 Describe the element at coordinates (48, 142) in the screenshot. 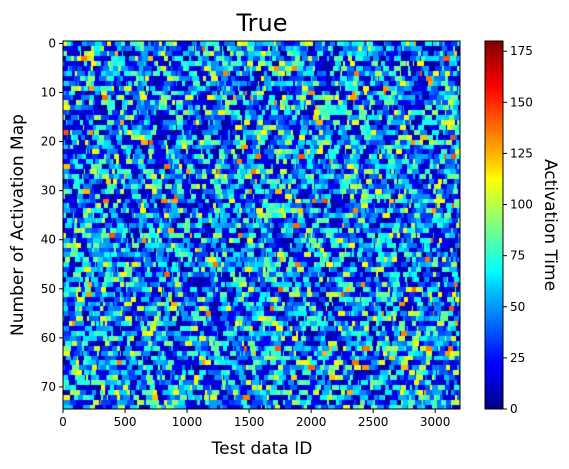

I see `y-tick-label: 20` at that location.